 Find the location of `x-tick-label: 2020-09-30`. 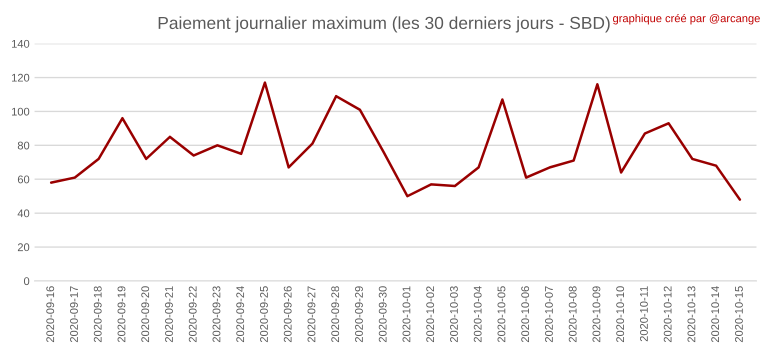

x-tick-label: 2020-09-30 is located at coordinates (382, 314).